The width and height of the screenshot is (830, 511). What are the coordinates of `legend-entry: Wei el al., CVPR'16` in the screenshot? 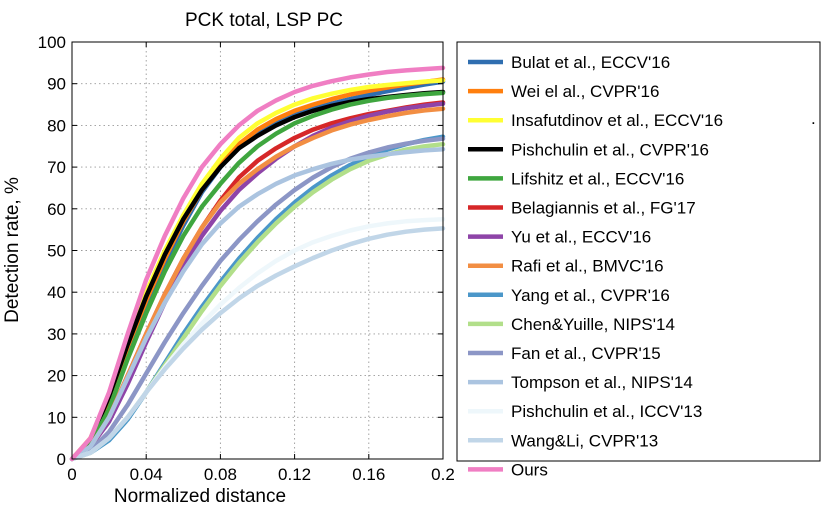 It's located at (585, 91).